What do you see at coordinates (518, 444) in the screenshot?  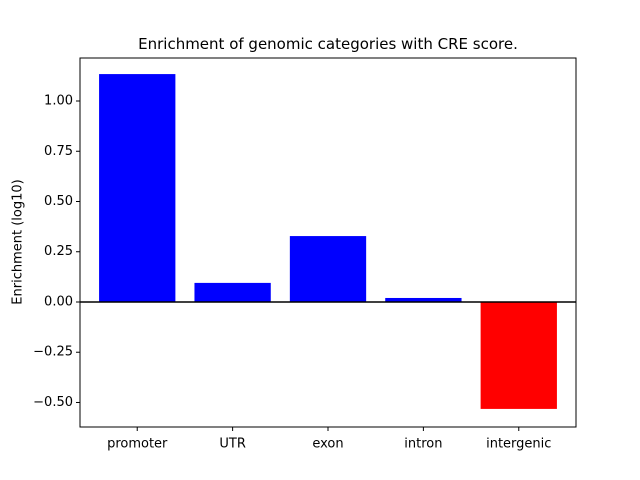 I see `x-tick-label: intergenic` at bounding box center [518, 444].